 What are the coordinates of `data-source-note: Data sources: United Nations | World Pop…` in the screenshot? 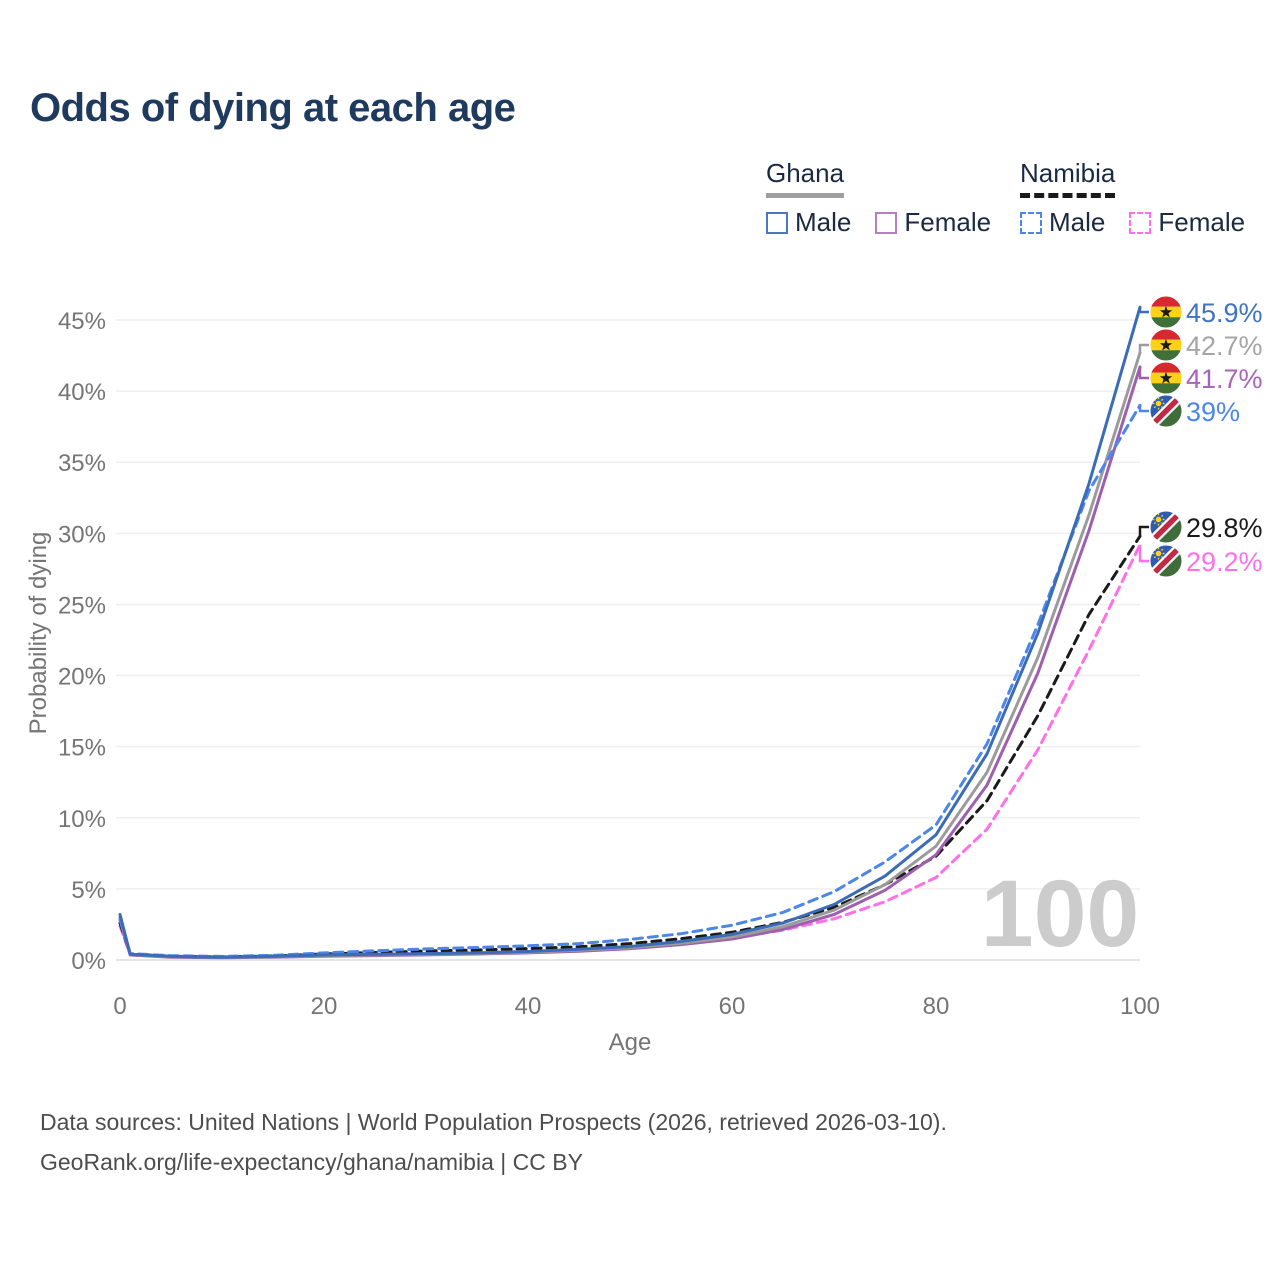 It's located at (493, 1142).